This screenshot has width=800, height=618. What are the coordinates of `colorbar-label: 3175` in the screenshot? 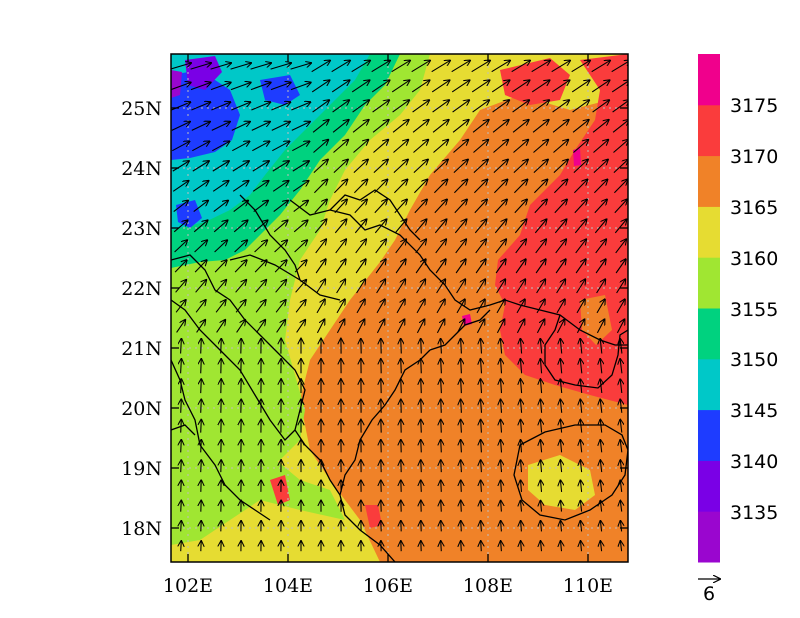 It's located at (754, 106).